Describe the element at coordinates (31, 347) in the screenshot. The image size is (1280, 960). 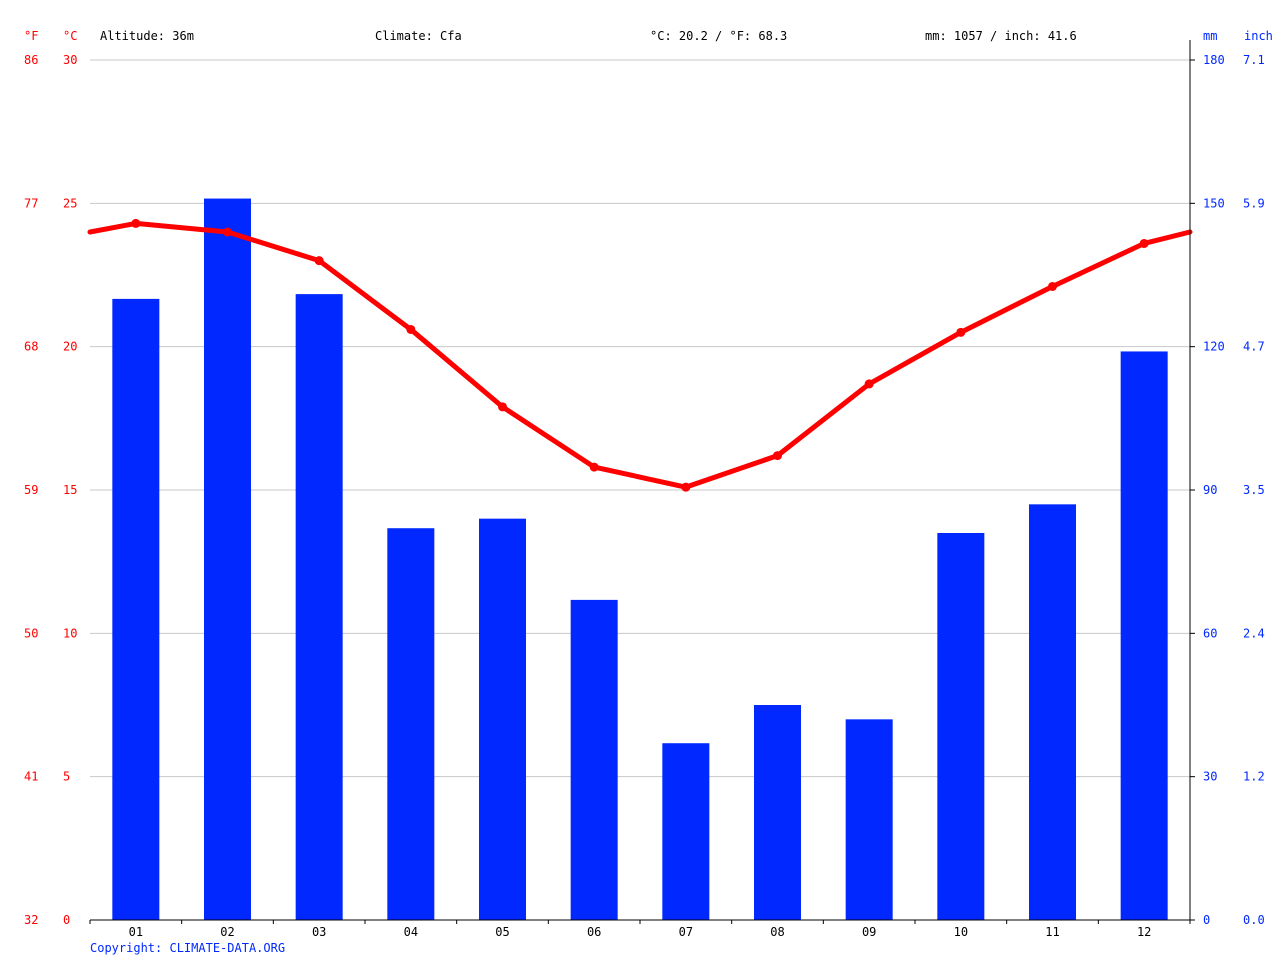
I see `f-tick-label: 68` at that location.